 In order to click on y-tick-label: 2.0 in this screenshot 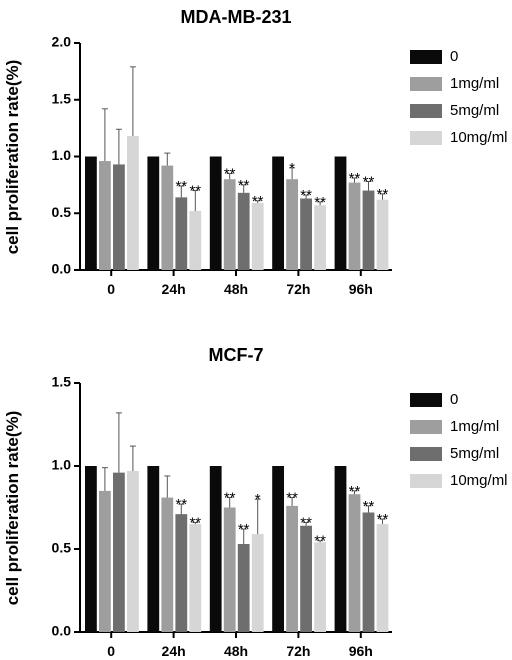, I will do `click(62, 42)`.